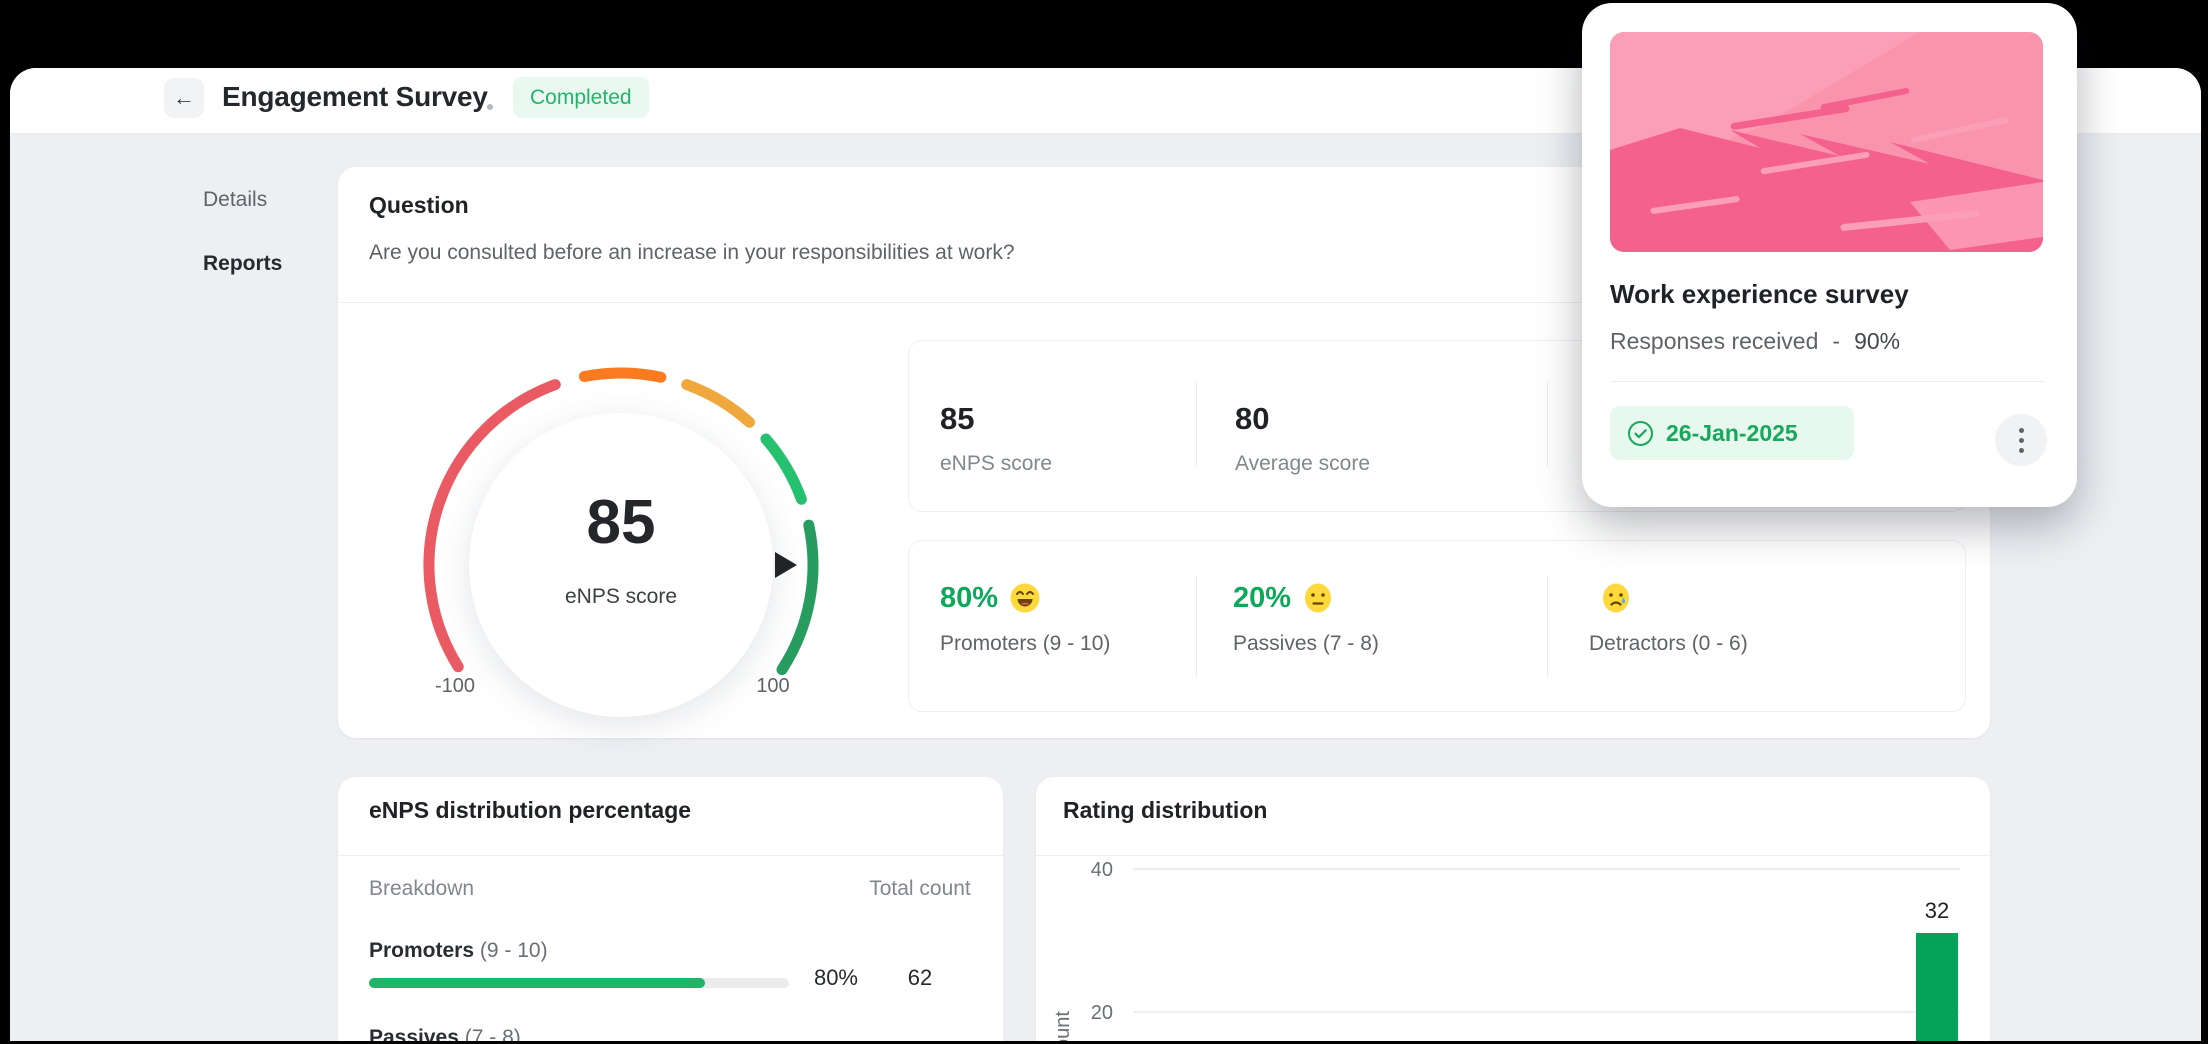 This screenshot has height=1044, width=2208. Describe the element at coordinates (1668, 643) in the screenshot. I see `detractors-label: Detractors (0 - 6)` at that location.